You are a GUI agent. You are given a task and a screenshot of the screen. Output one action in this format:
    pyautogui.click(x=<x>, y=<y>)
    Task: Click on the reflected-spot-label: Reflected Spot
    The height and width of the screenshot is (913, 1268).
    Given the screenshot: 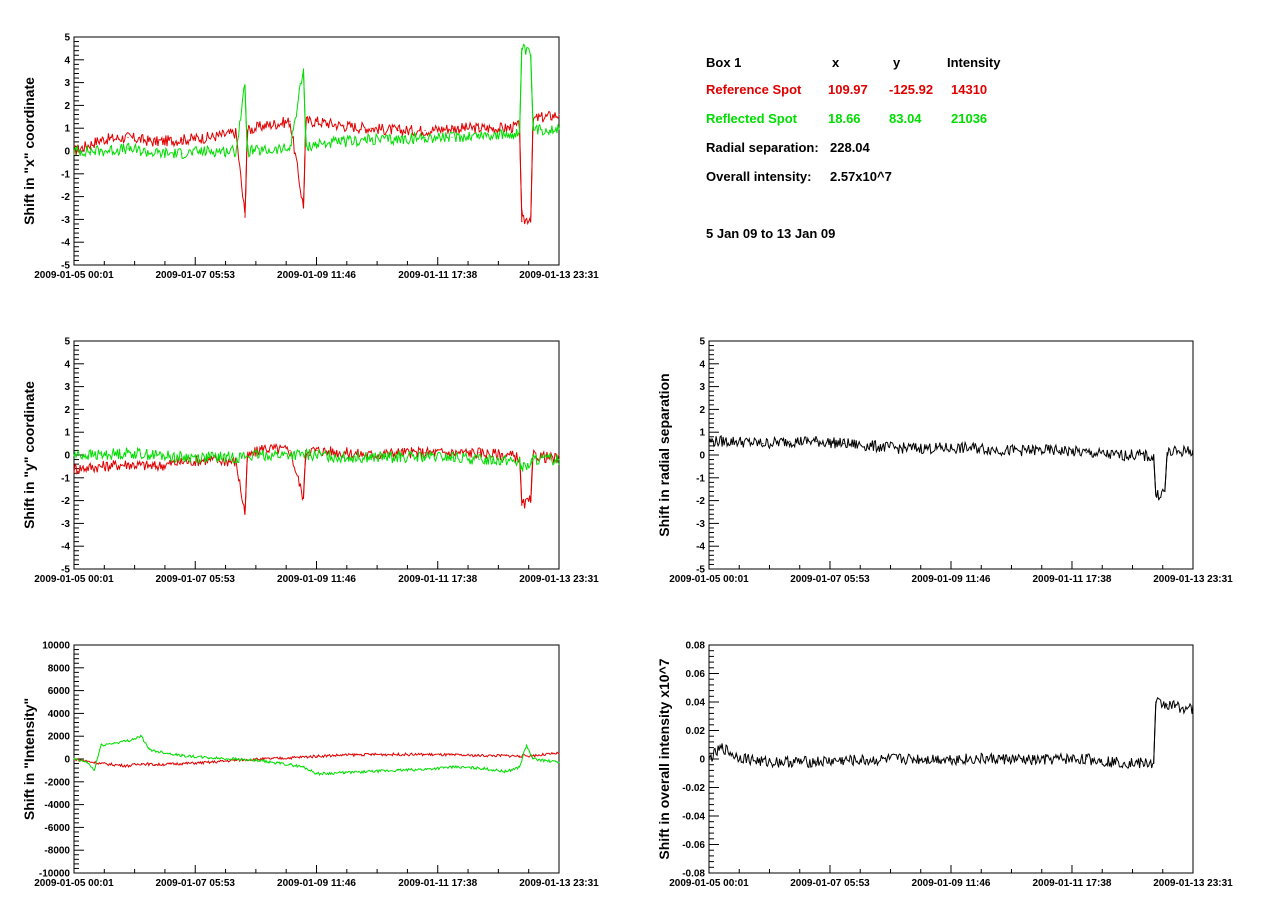 What is the action you would take?
    pyautogui.click(x=752, y=118)
    